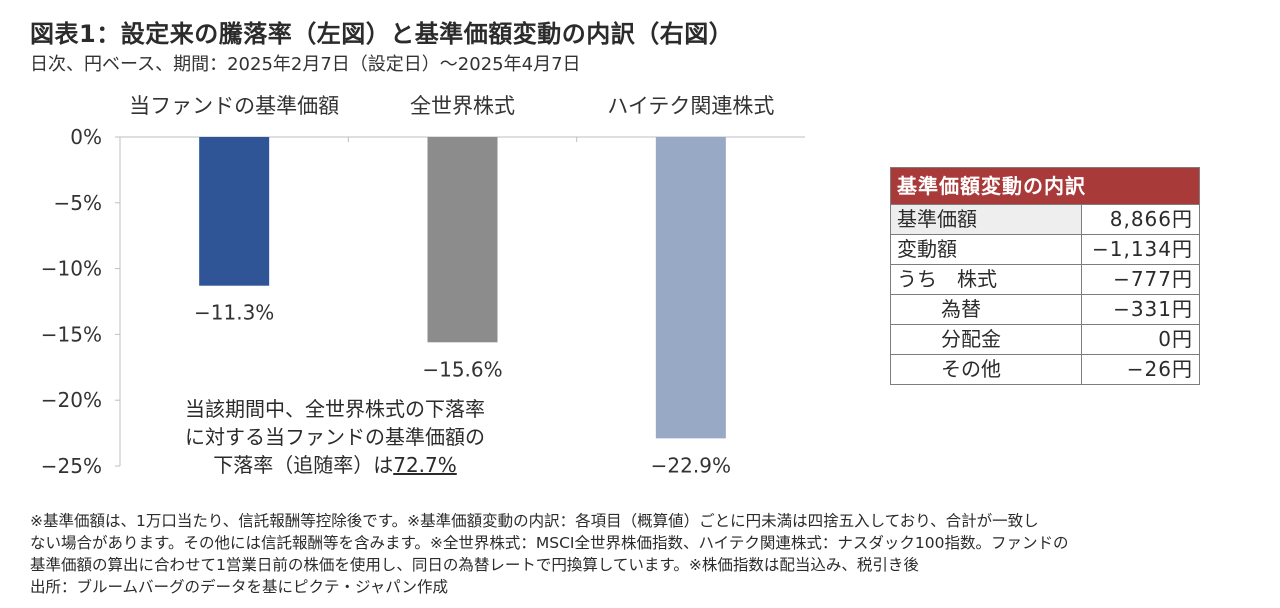 This screenshot has height=608, width=1280. Describe the element at coordinates (234, 313) in the screenshot. I see `bar-value-label: −11.3%` at that location.